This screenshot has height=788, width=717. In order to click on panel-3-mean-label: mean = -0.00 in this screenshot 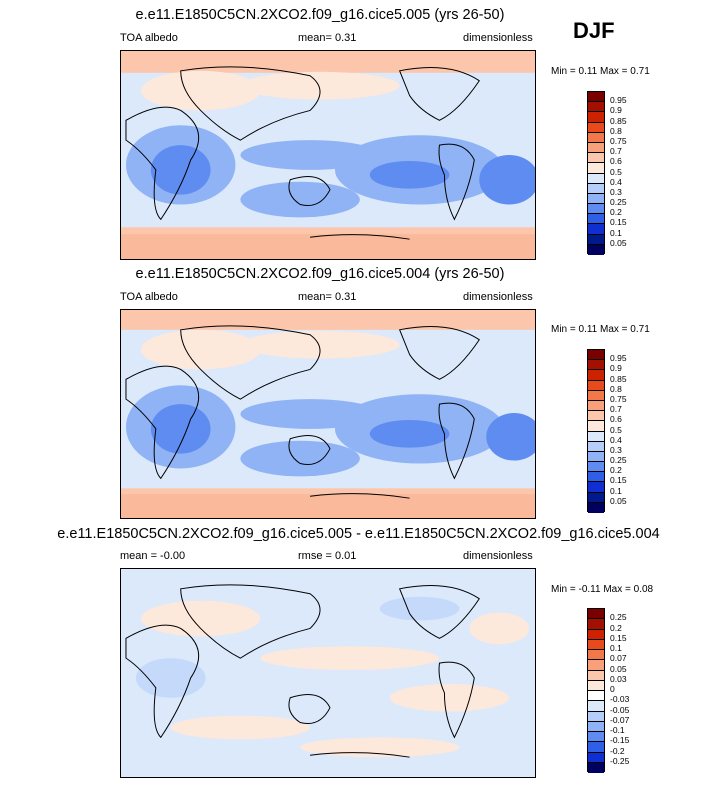, I will do `click(153, 556)`.